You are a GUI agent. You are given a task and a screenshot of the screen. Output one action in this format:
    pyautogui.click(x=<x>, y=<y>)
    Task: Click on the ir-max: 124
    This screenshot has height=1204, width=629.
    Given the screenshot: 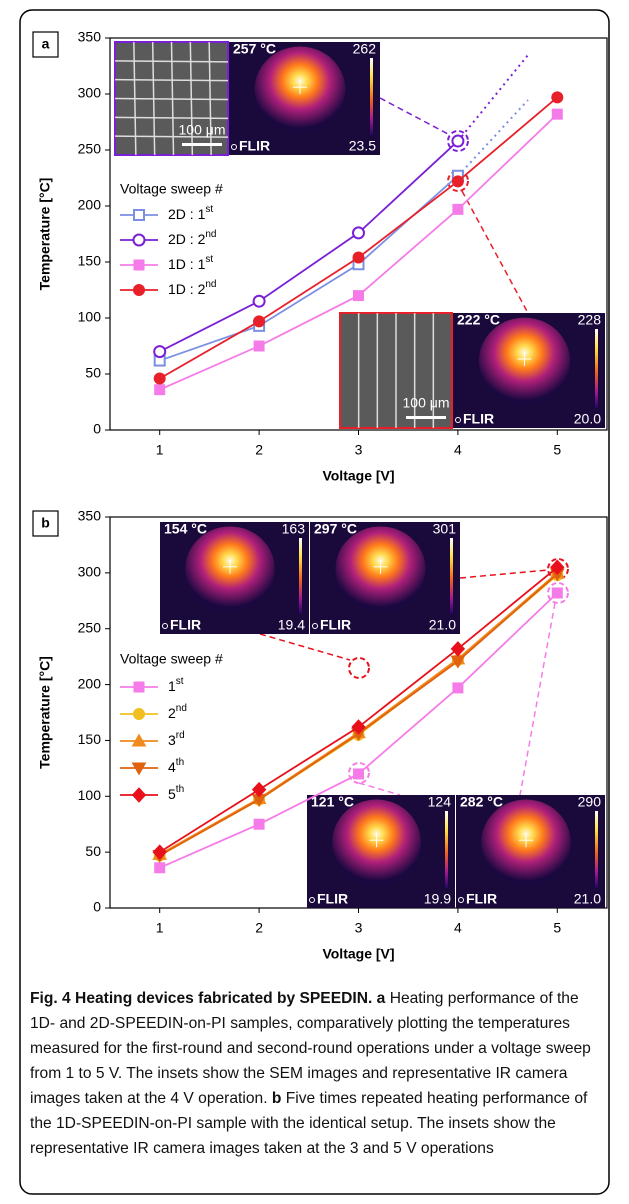 What is the action you would take?
    pyautogui.click(x=440, y=802)
    